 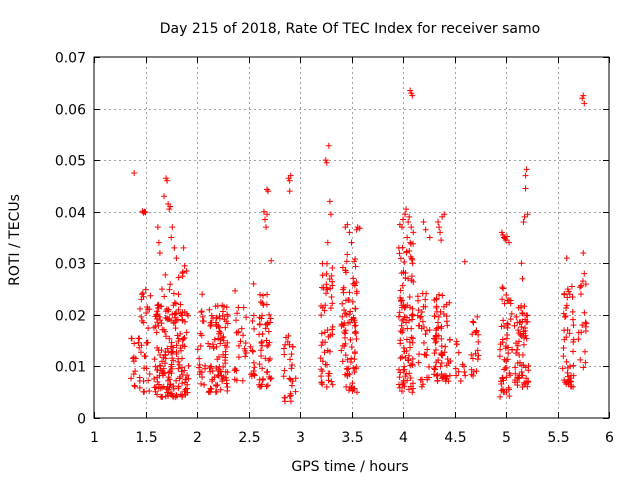 I want to click on x-tick-label: 4, so click(x=403, y=438).